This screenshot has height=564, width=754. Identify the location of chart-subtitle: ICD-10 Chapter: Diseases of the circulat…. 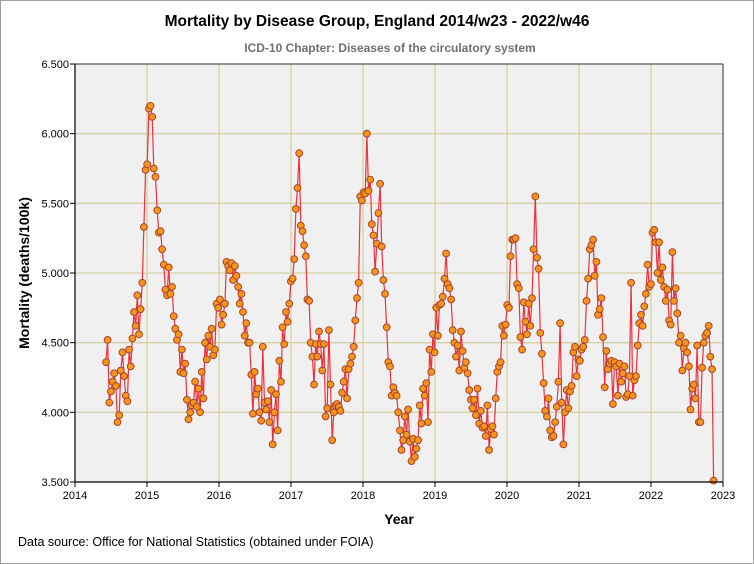
(389, 48).